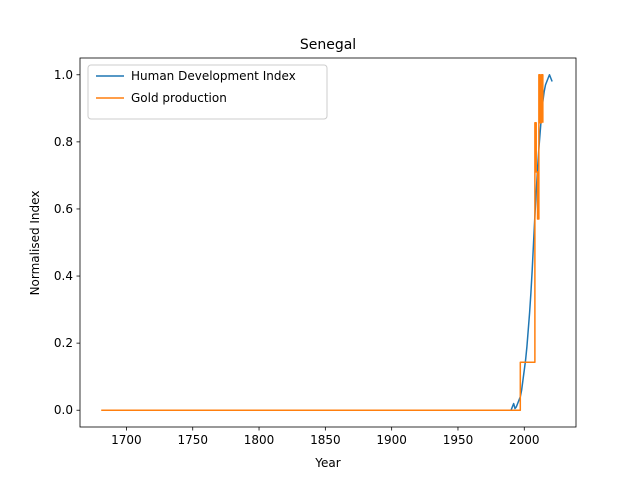  I want to click on legend: Human Development Index Gold production, so click(207, 92).